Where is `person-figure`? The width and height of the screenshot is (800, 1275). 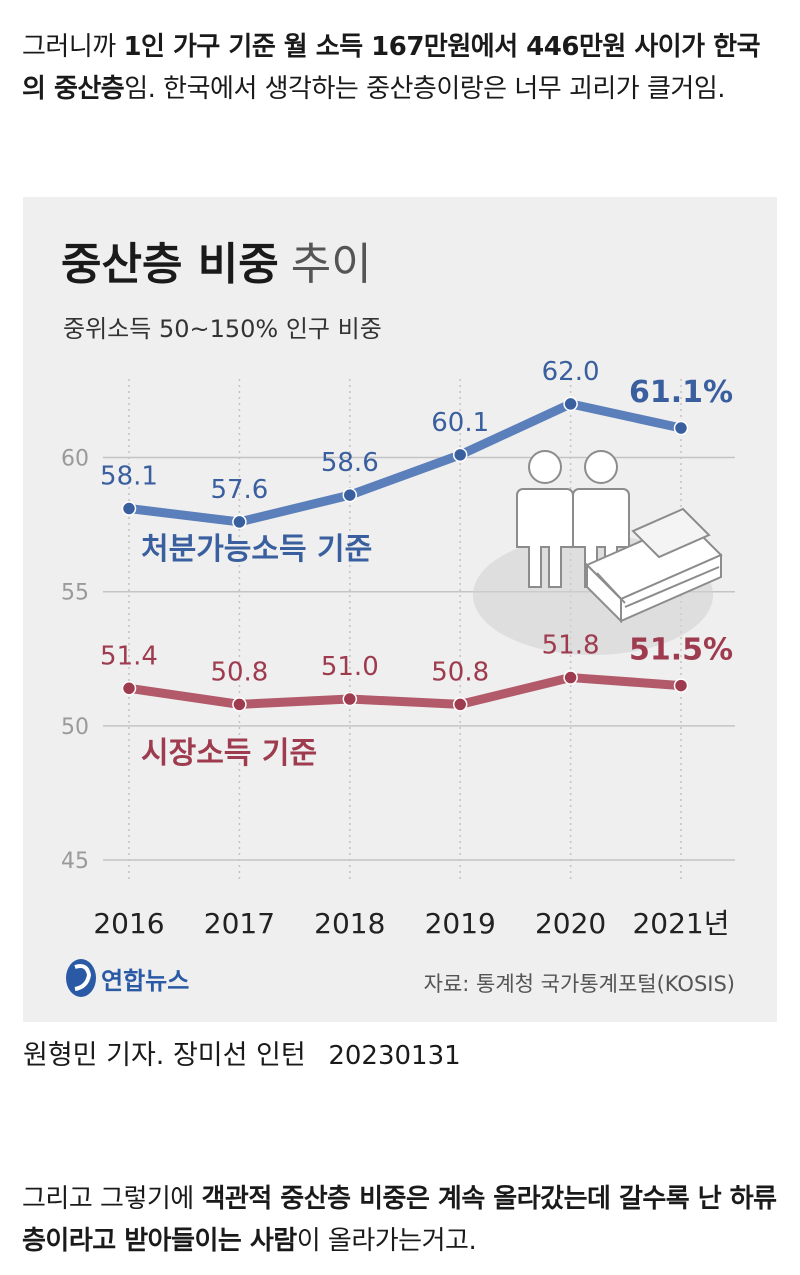 person-figure is located at coordinates (545, 519).